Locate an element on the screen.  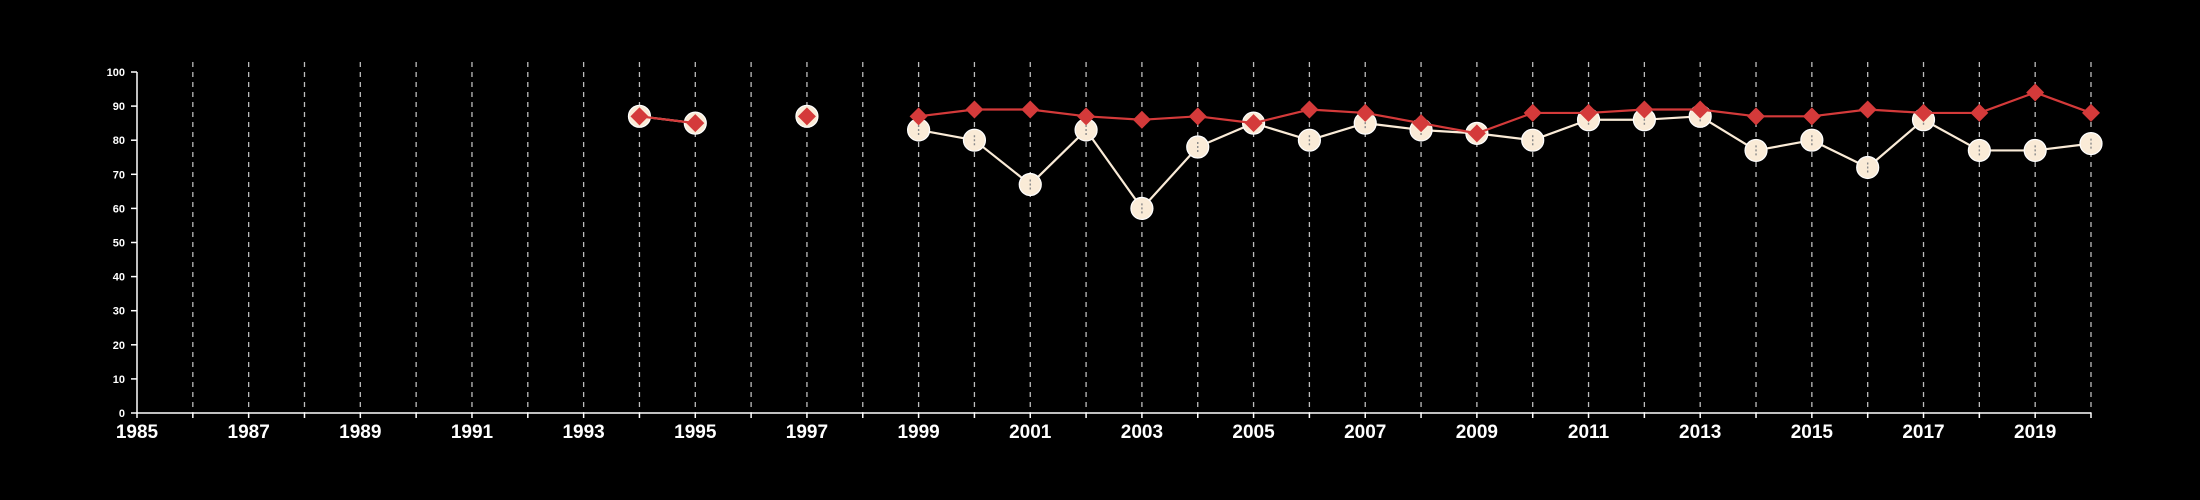
series-1-point-2009 is located at coordinates (1476, 133).